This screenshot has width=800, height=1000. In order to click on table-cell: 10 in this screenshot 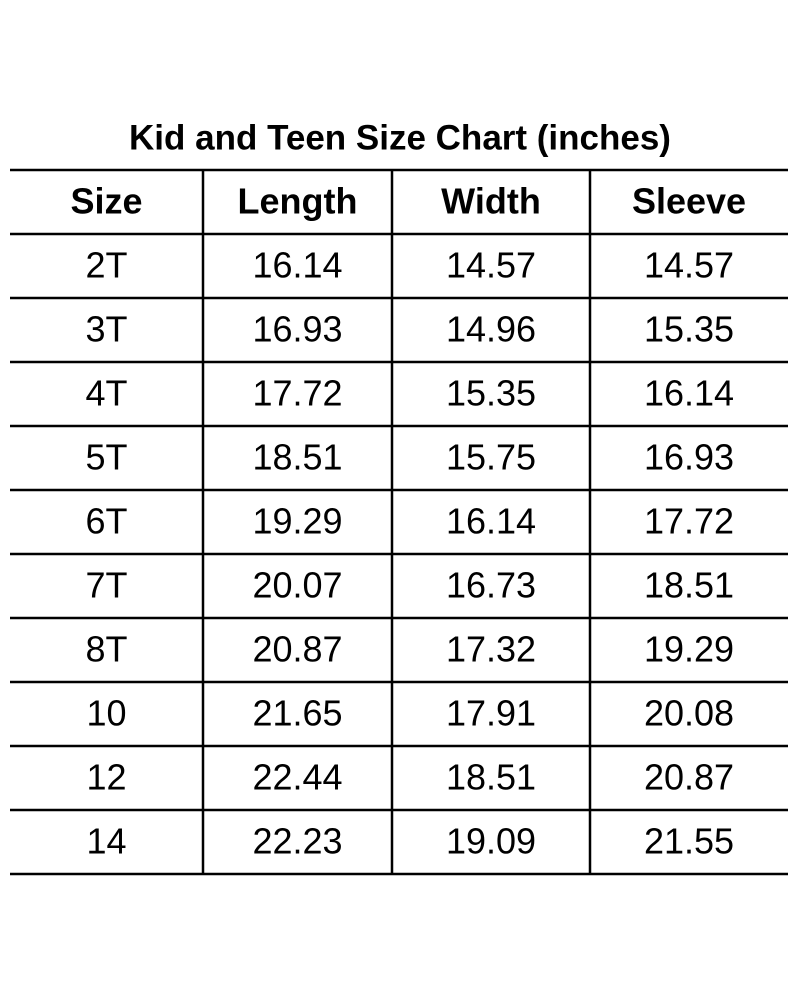, I will do `click(106, 713)`.